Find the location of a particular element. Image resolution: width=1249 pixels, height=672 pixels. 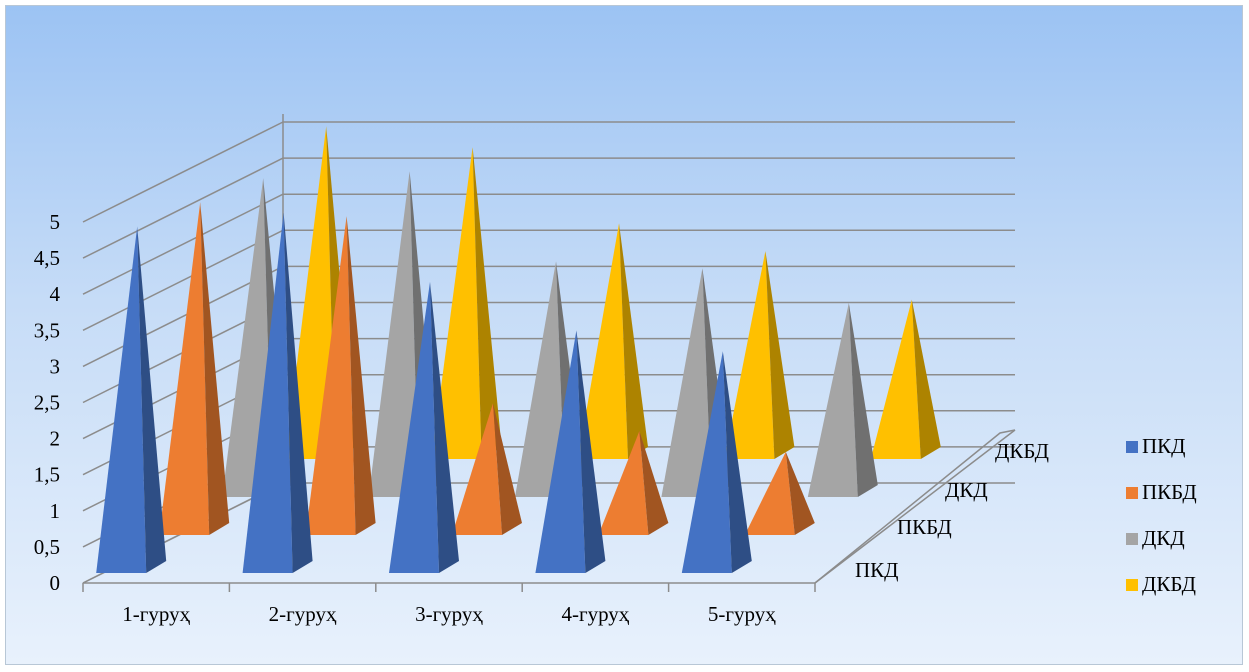

x-tick-label: 1-гуруҳ is located at coordinates (156, 614).